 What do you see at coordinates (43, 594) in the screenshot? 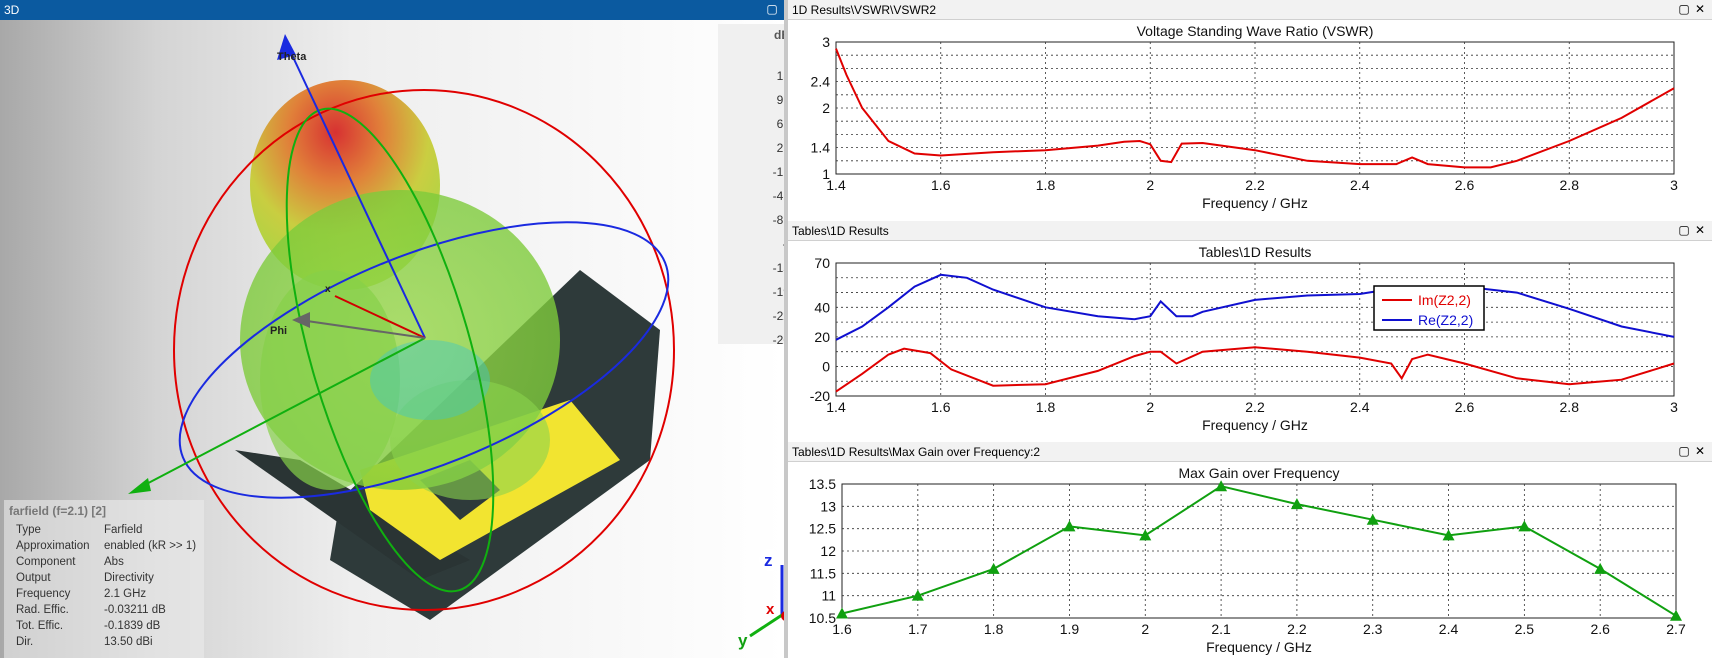
I see `info-key: Frequency` at bounding box center [43, 594].